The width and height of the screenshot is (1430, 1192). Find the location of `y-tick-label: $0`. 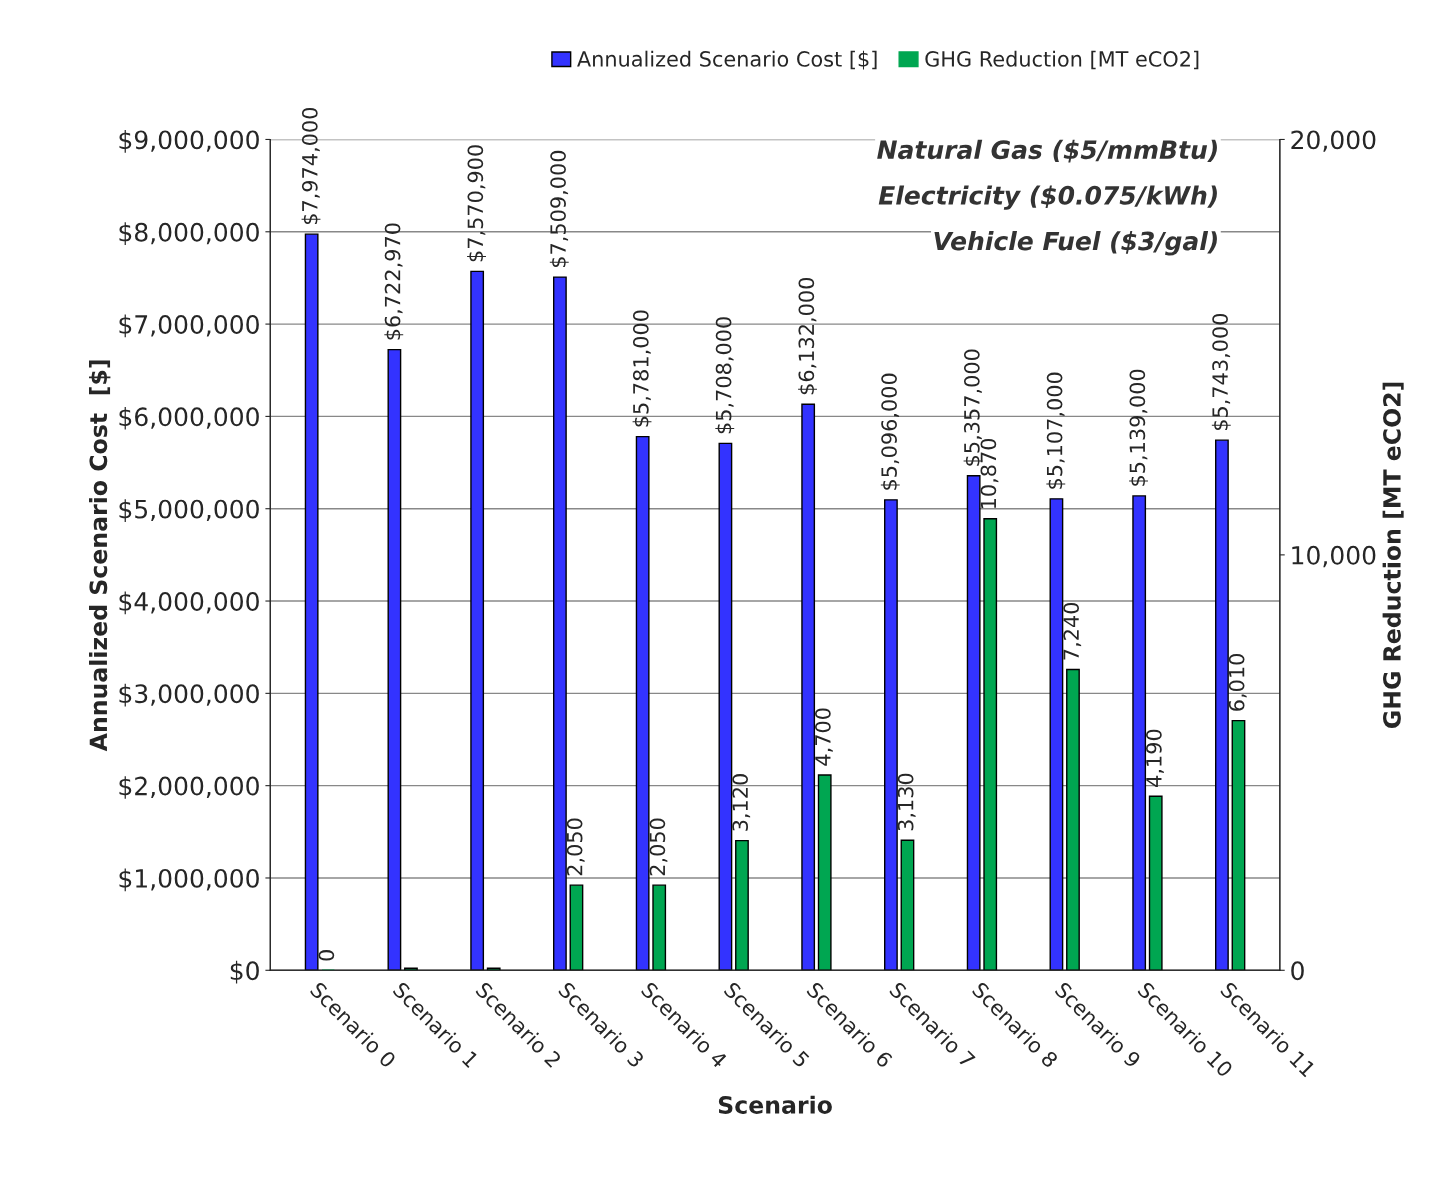

y-tick-label: $0 is located at coordinates (244, 972).